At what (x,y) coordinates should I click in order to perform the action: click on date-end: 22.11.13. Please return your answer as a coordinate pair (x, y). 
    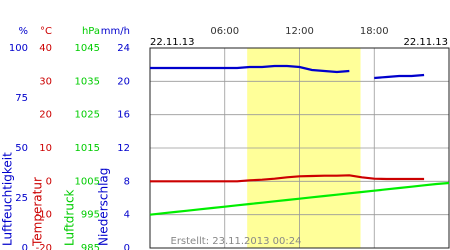
    Looking at the image, I should click on (425, 42).